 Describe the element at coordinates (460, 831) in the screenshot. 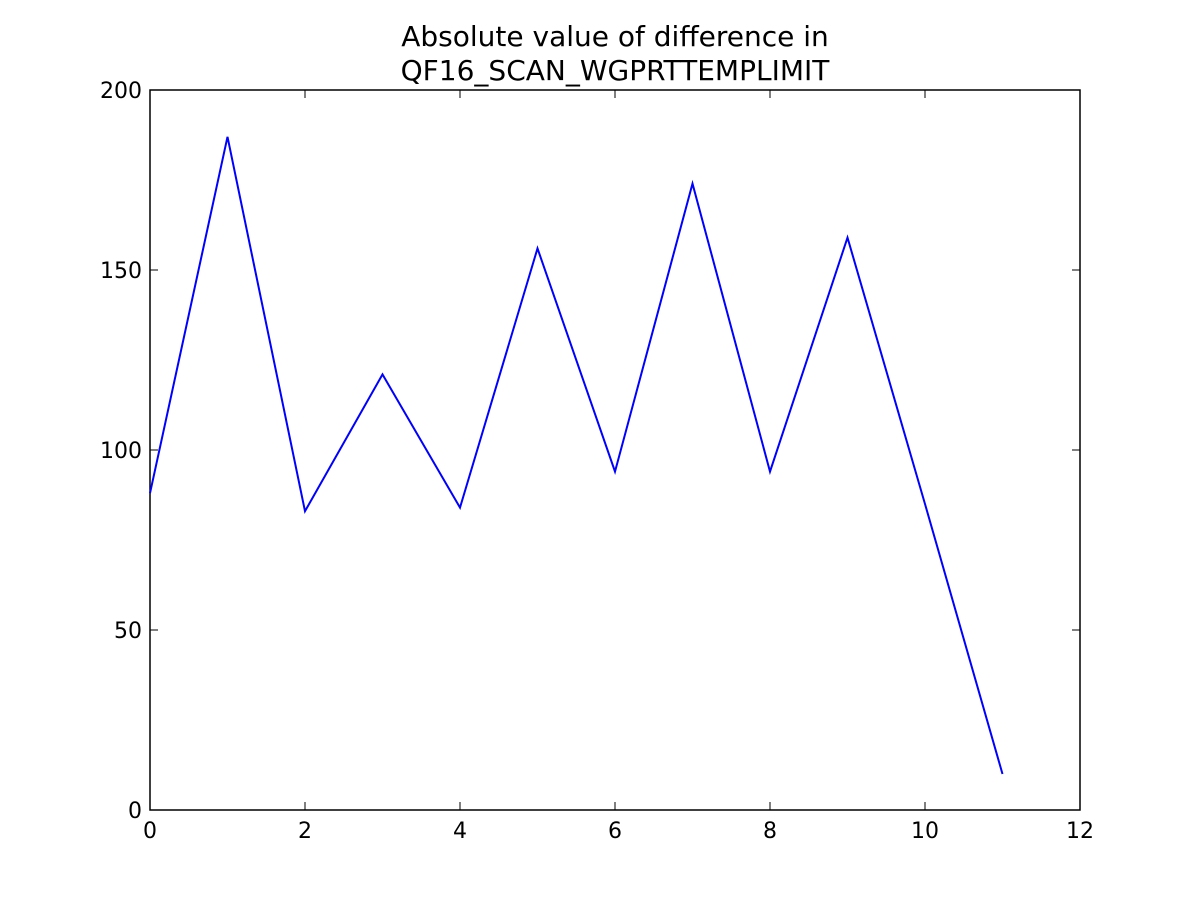

I see `x-tick-label: 4` at that location.